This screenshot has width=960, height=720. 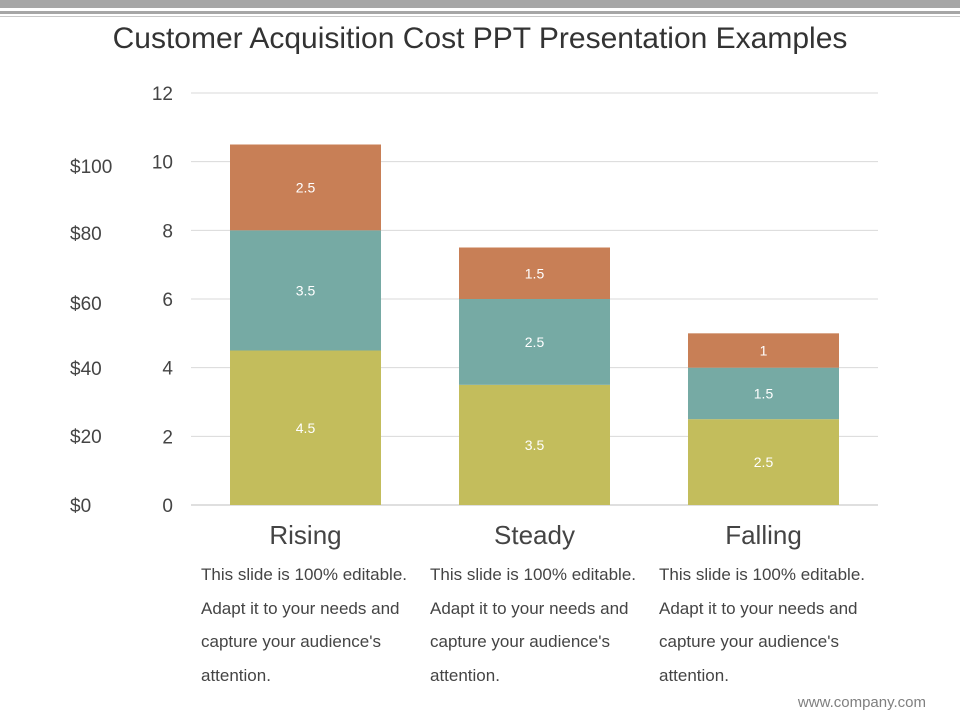 What do you see at coordinates (162, 94) in the screenshot?
I see `y-tick-label: 12` at bounding box center [162, 94].